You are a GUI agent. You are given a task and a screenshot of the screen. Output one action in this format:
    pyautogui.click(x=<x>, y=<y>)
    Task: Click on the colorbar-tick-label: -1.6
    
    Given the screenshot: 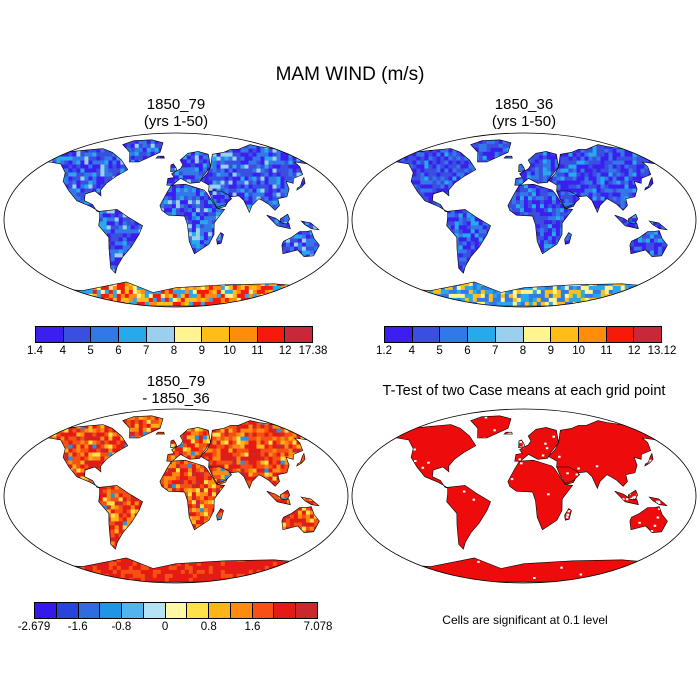 What is the action you would take?
    pyautogui.click(x=77, y=627)
    